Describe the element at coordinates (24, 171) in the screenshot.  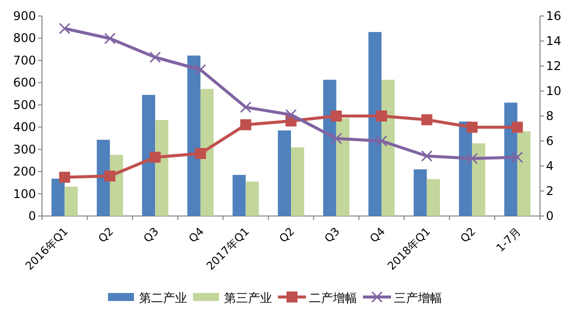
I see `y-tick-label: 200` at that location.